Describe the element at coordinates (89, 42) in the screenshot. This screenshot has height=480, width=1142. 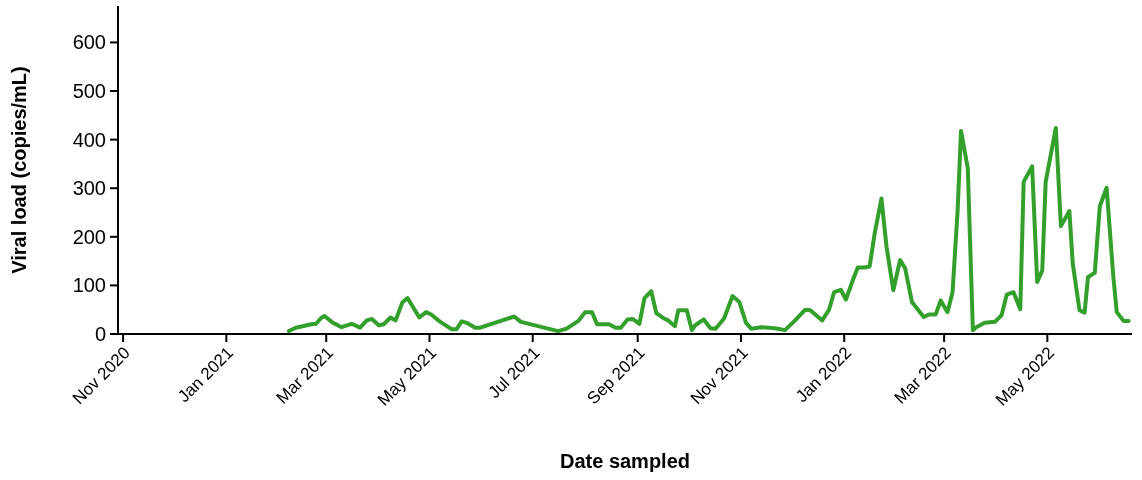
I see `y-tick-label: 600` at that location.